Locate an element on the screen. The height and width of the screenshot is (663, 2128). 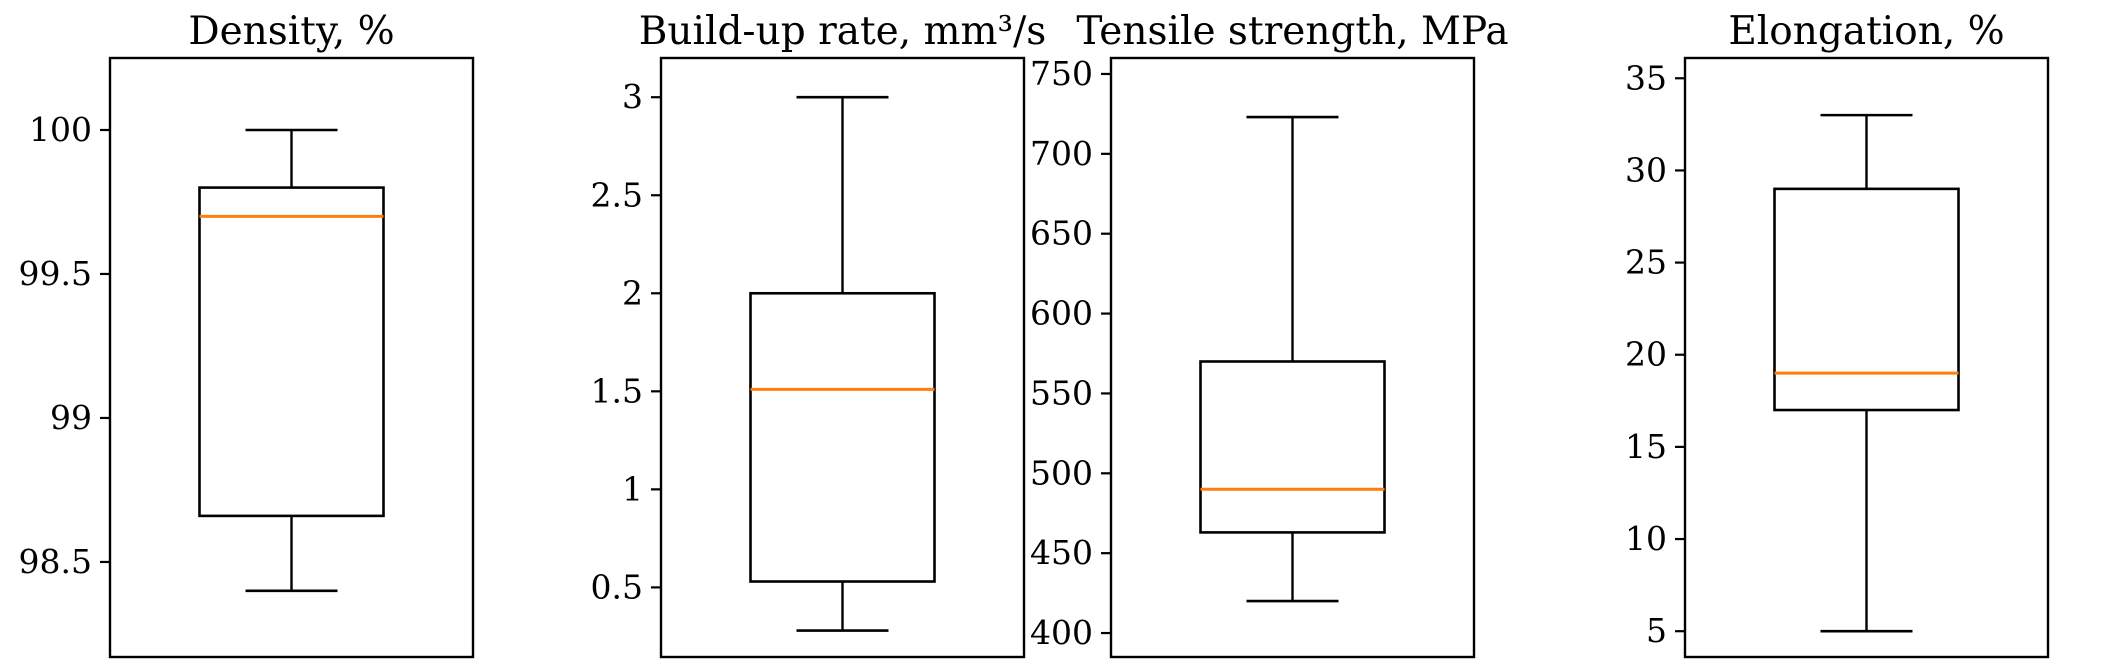
y-tick-label: 550 is located at coordinates (1061, 392).